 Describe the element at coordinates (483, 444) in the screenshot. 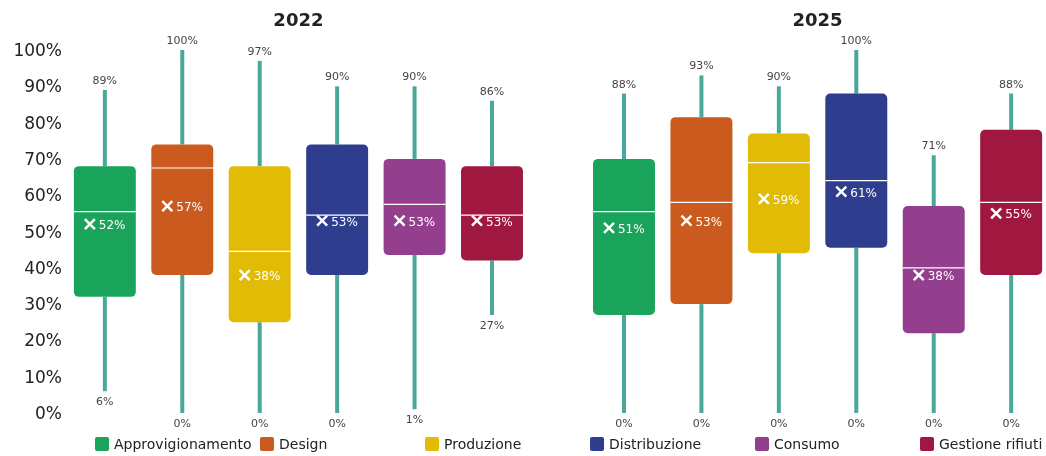

I see `legend-label: Produzione` at that location.